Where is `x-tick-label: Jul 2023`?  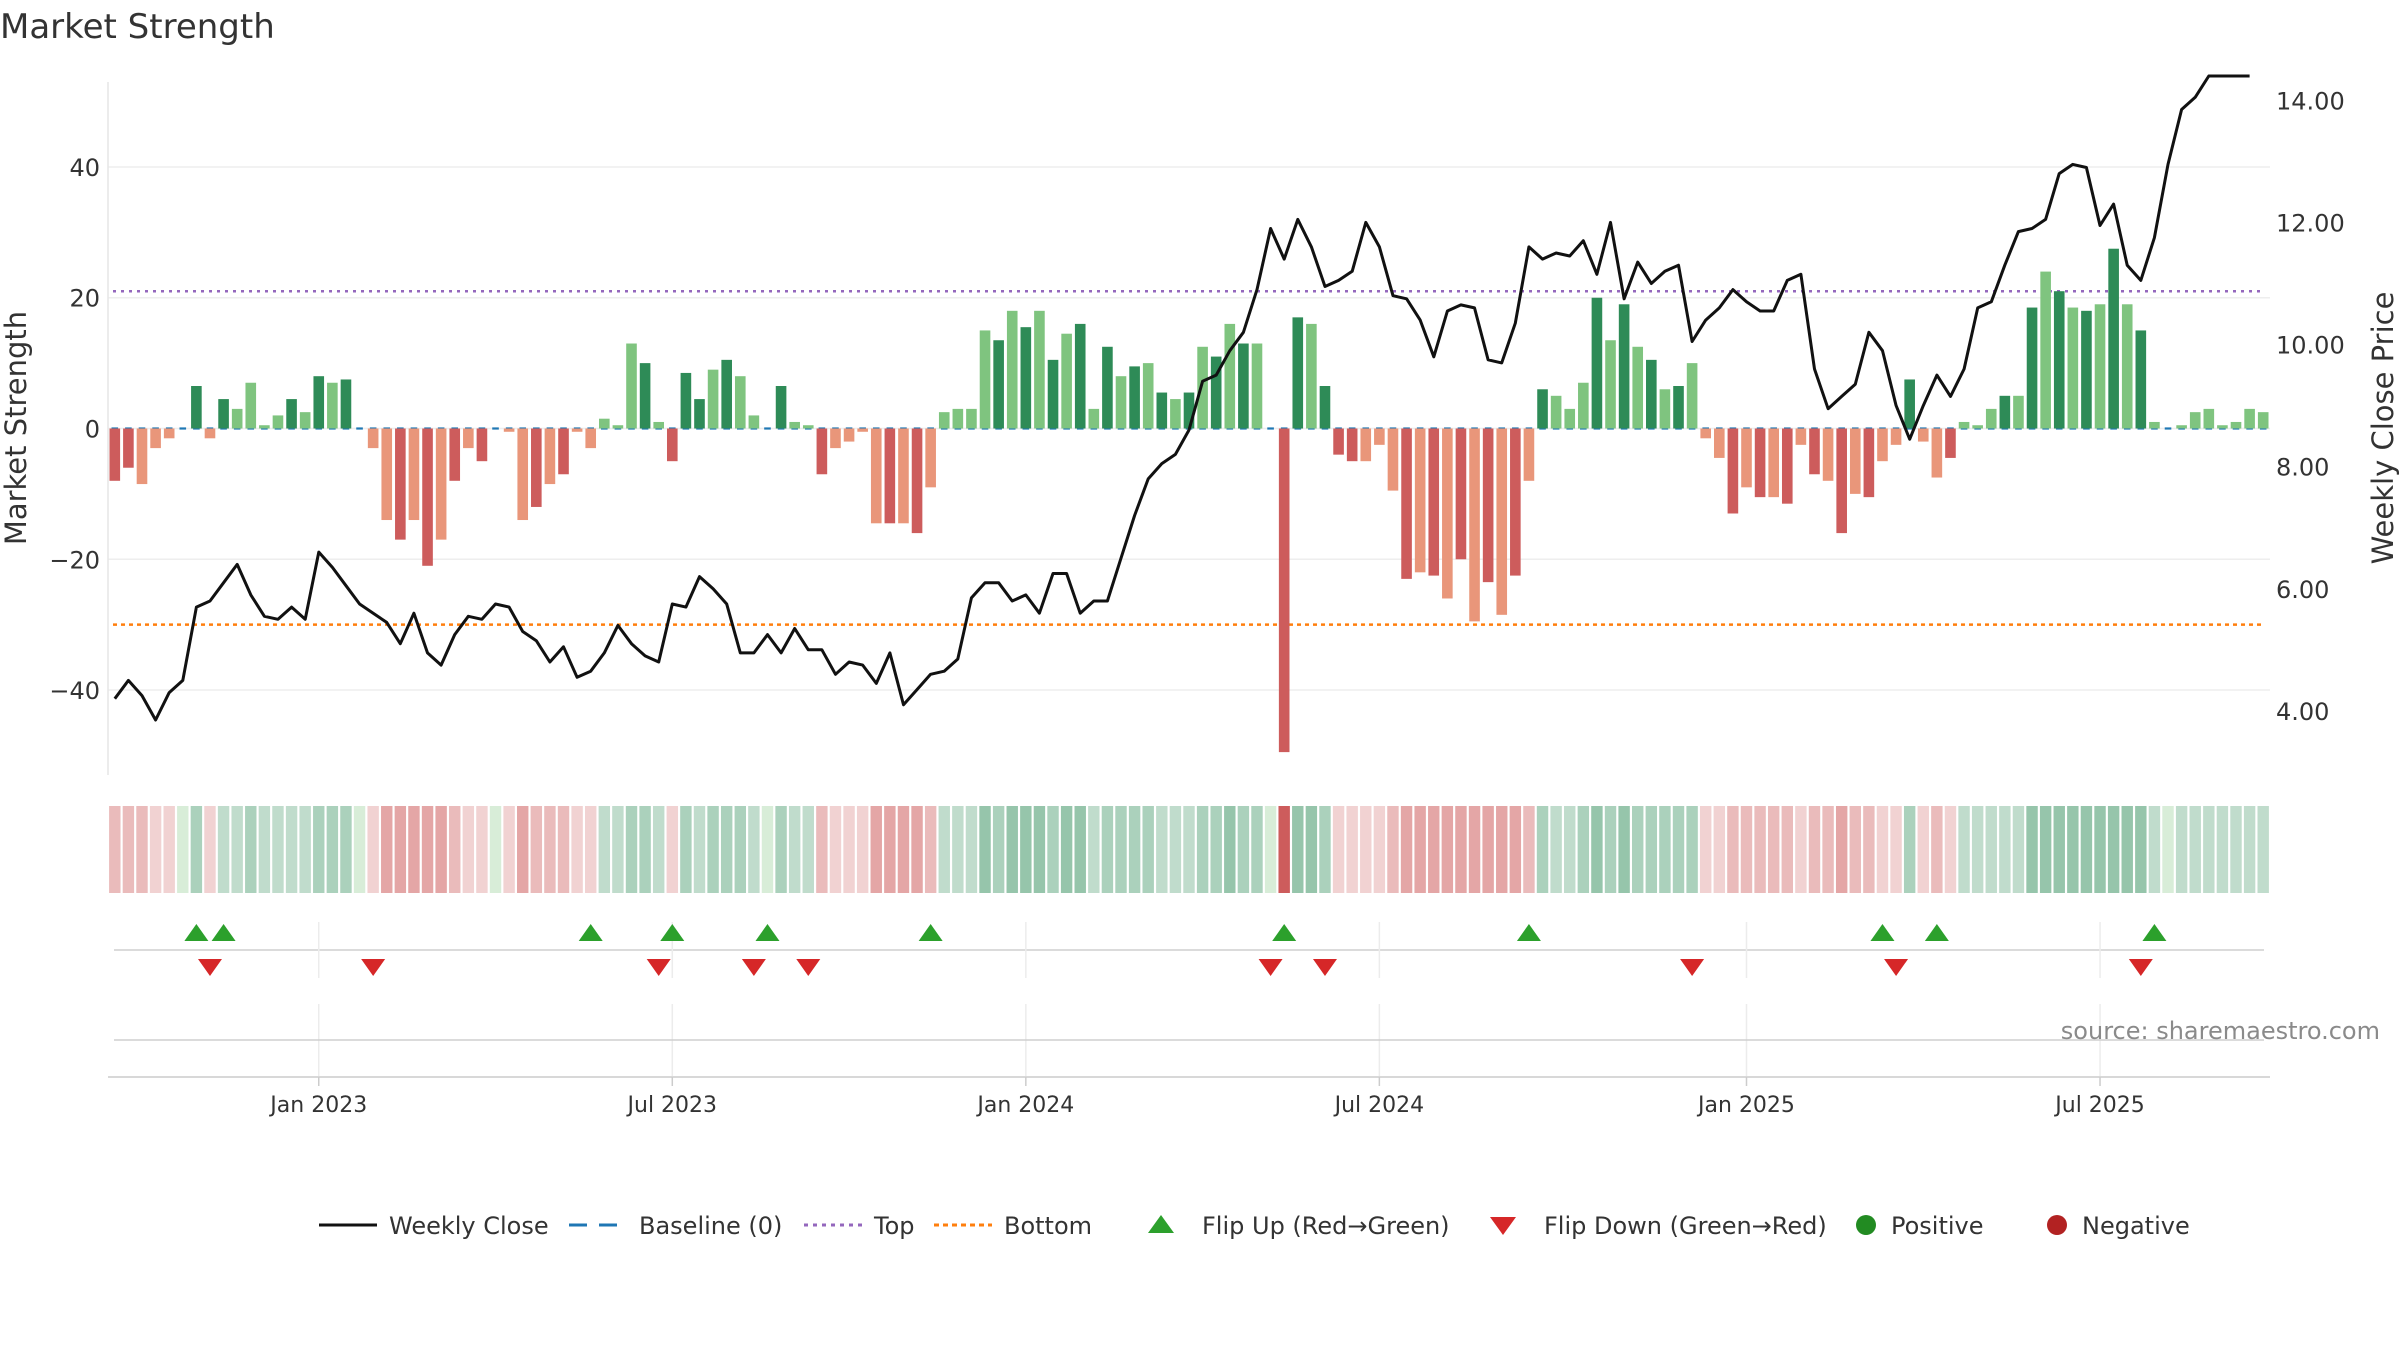
x-tick-label: Jul 2023 is located at coordinates (672, 1105).